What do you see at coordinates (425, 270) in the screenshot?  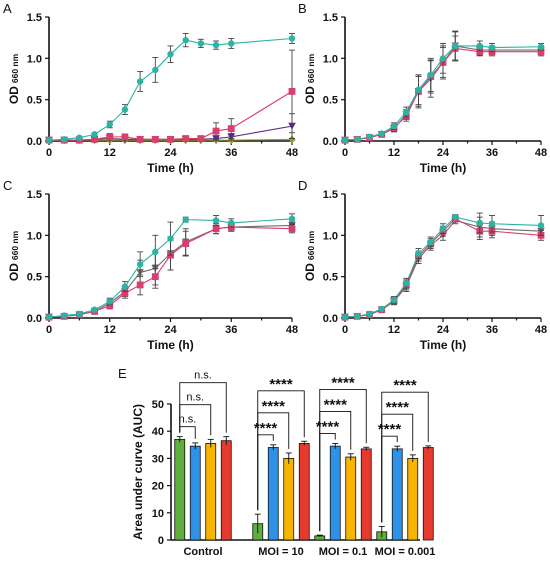 I see `chart-panel-d: 0.0 0.5 1.0 1.5 0 12 24 36 48 Time (h) OD 660 nm` at bounding box center [425, 270].